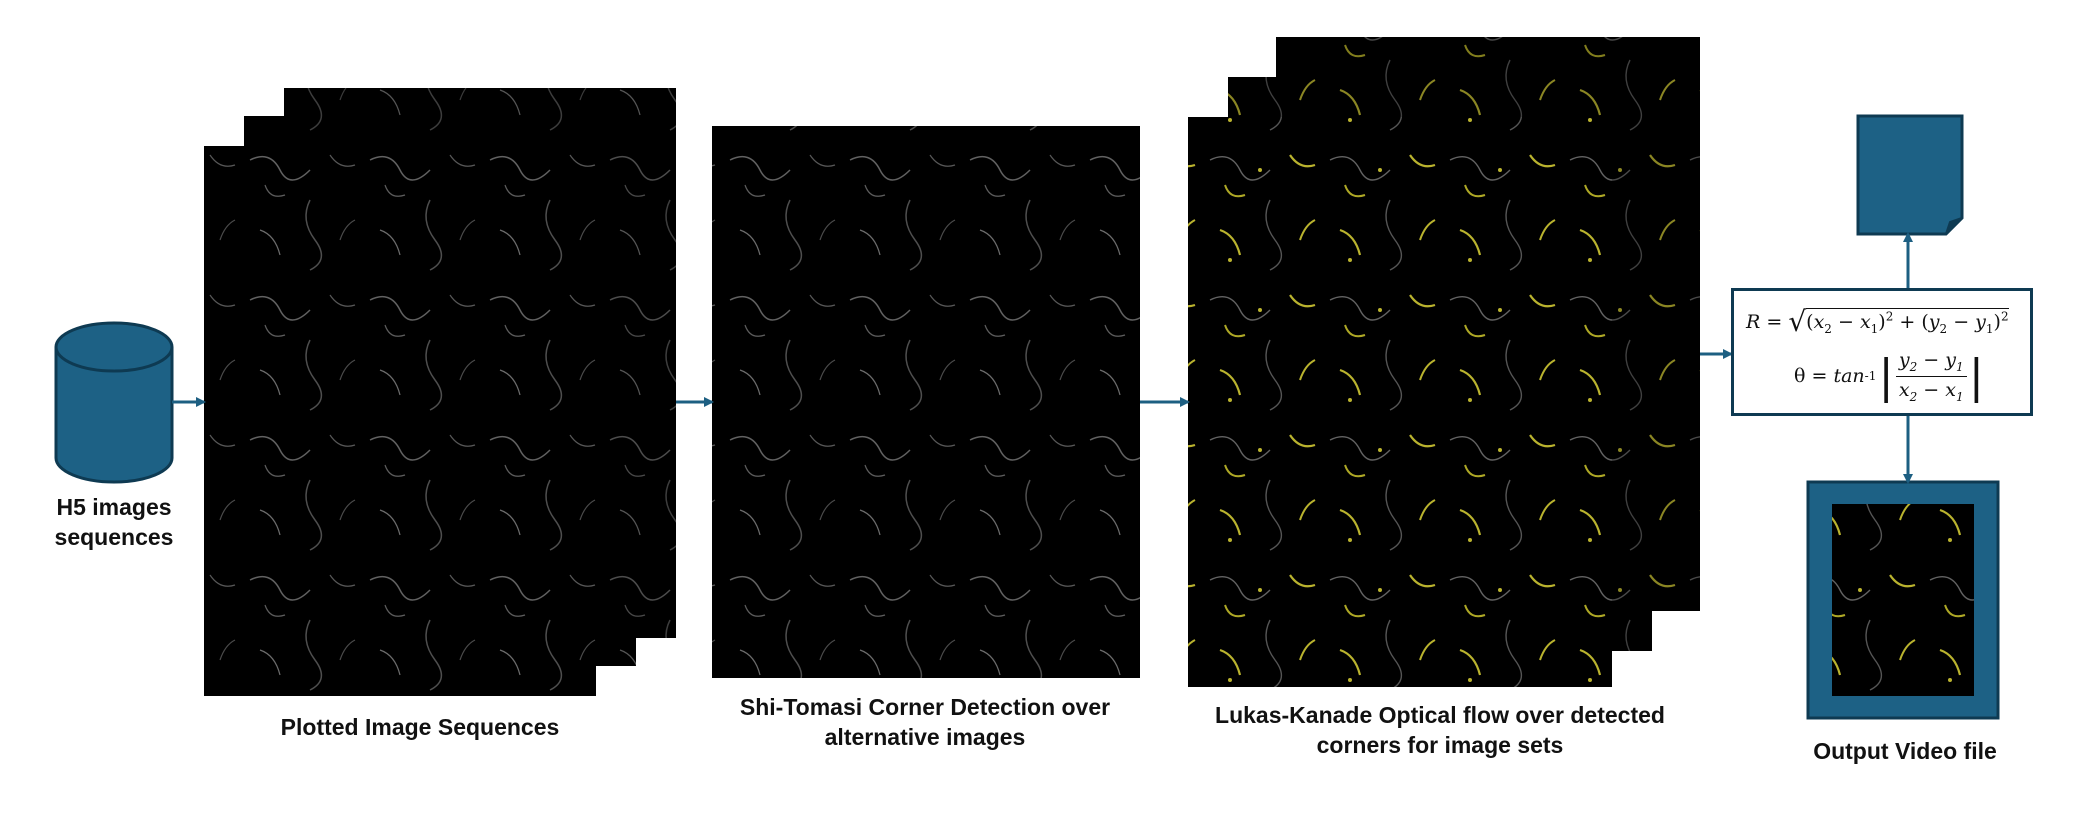  I want to click on shi-tomasi-image, so click(926, 402).